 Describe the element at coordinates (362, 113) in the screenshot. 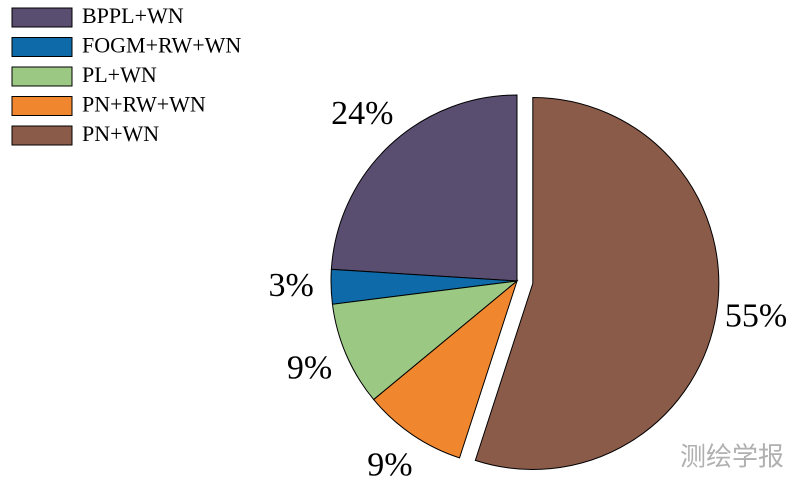

I see `data-label: 24%` at that location.